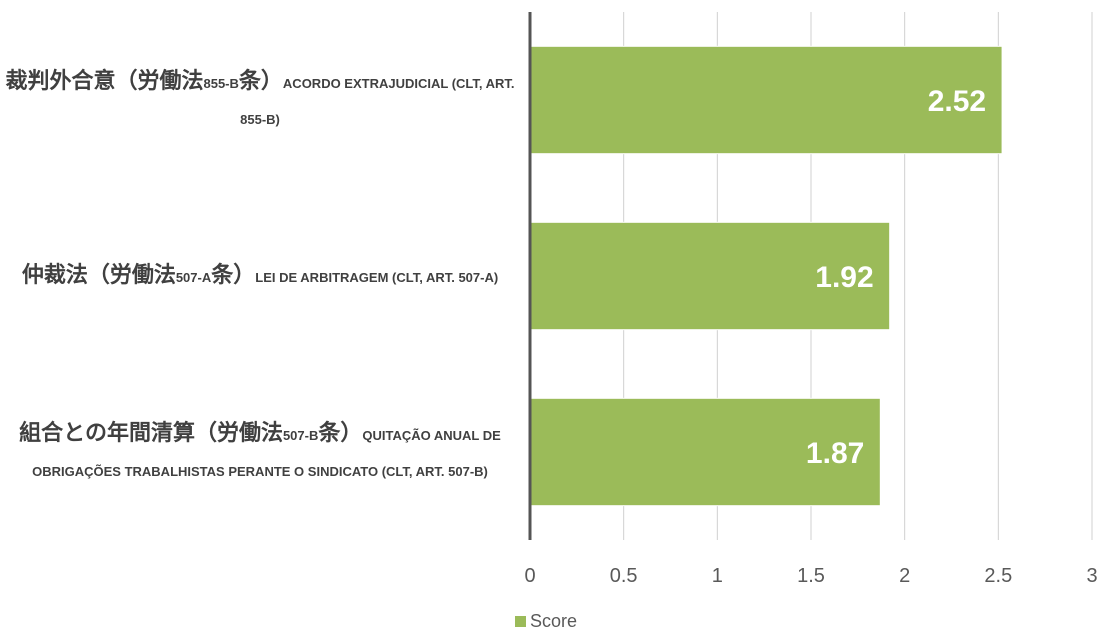 This screenshot has height=634, width=1101. I want to click on x-tick-label: 1, so click(717, 576).